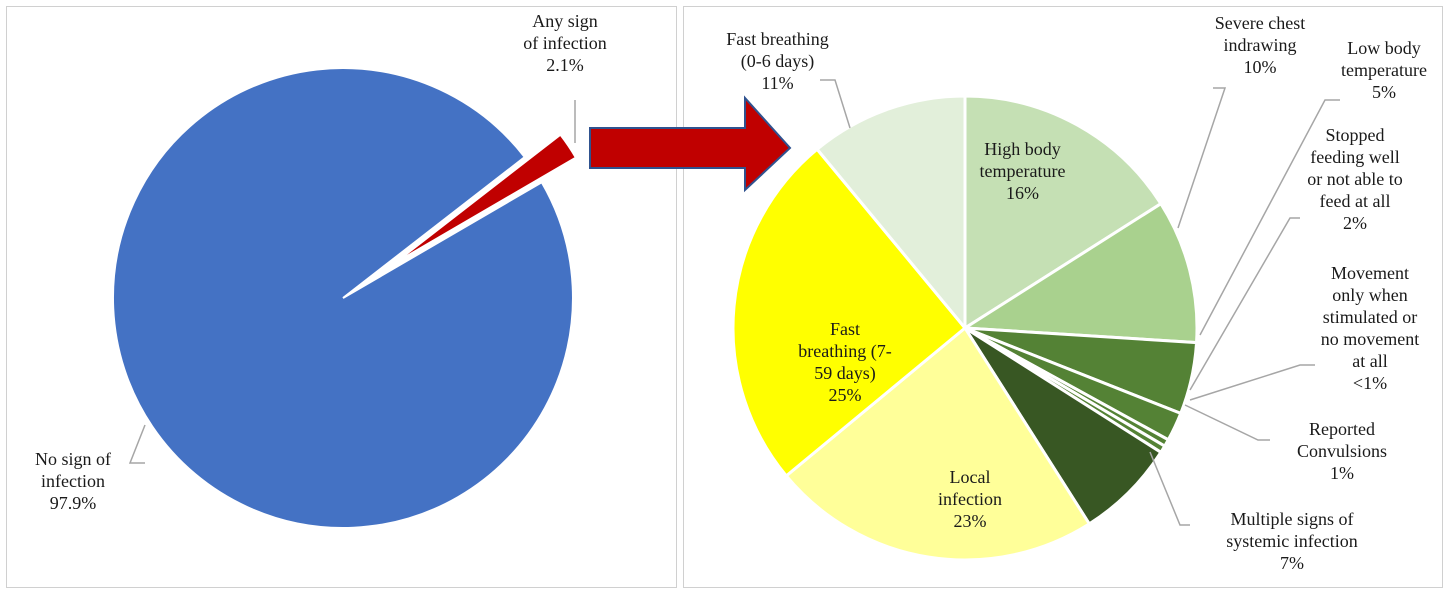 This screenshot has width=1449, height=592. Describe the element at coordinates (1260, 45) in the screenshot. I see `slice-label-severe-chest: Severe chest indrawing 10%` at that location.